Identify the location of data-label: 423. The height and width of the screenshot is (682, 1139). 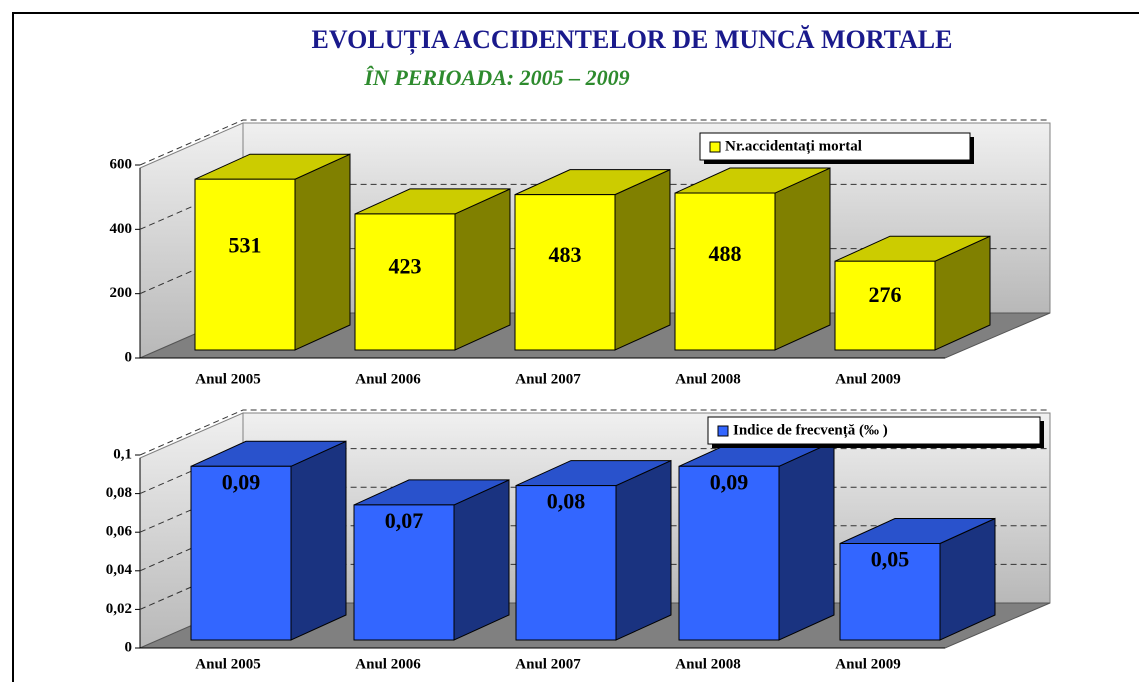
(405, 265).